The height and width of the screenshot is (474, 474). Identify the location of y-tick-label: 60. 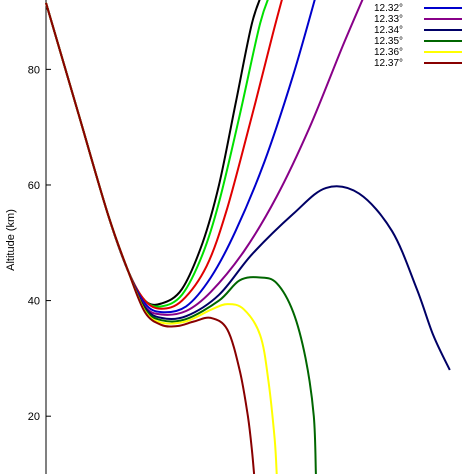
(34, 186).